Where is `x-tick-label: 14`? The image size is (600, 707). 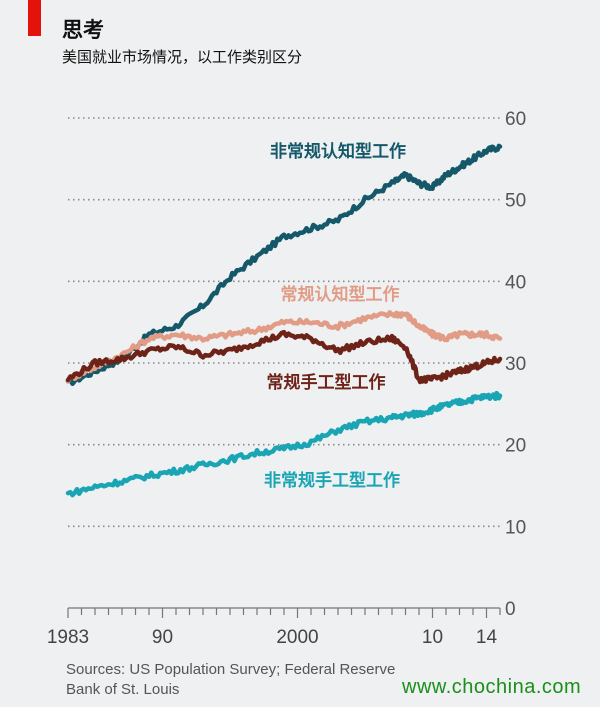
x-tick-label: 14 is located at coordinates (487, 637).